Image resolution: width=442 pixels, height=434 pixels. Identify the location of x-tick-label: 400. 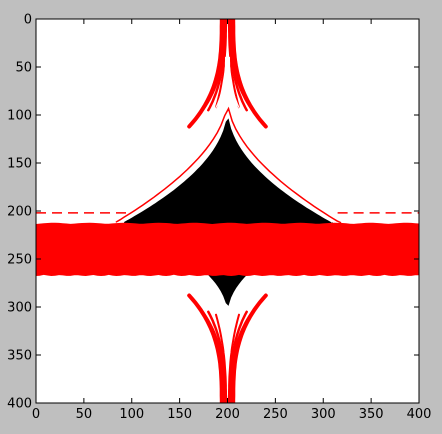
(419, 414).